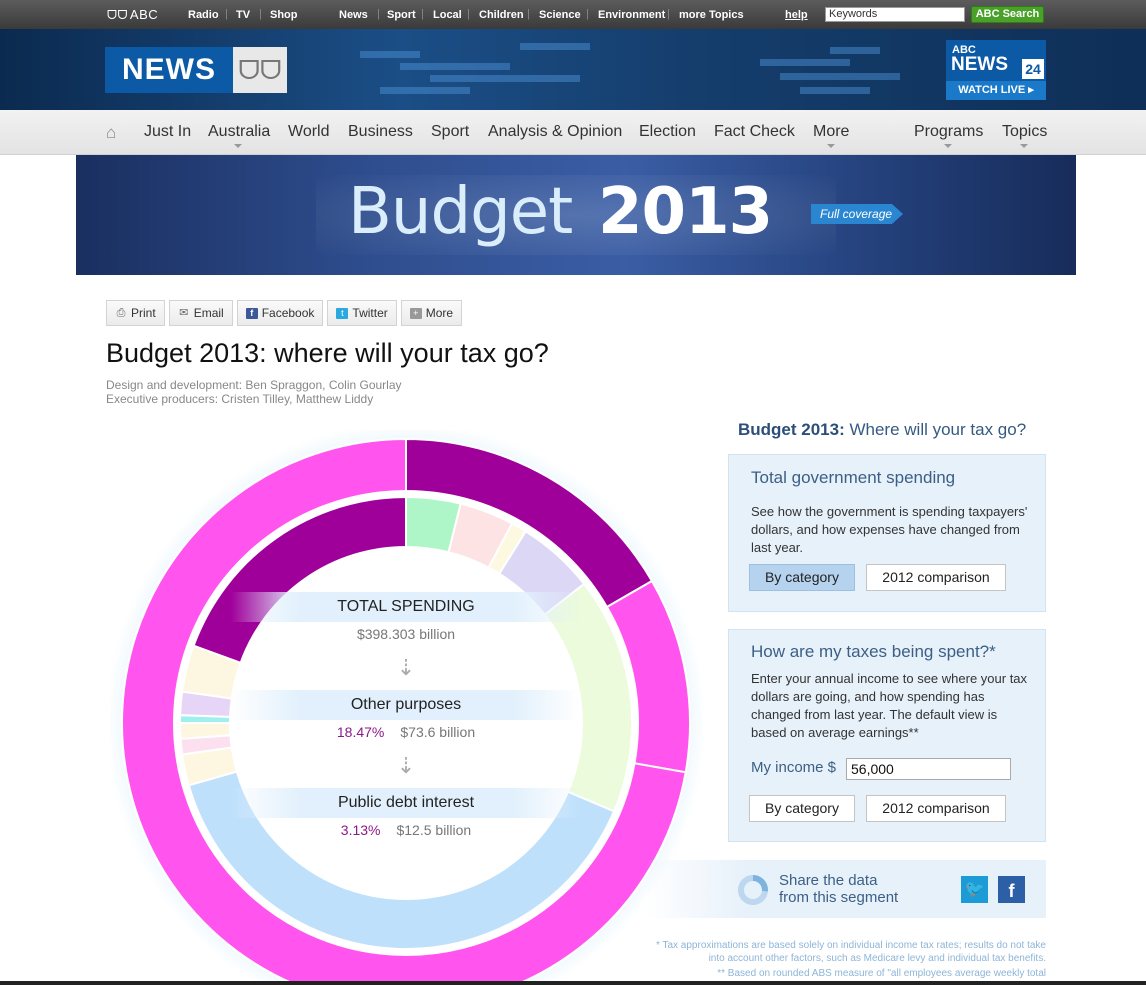 The width and height of the screenshot is (1146, 985). Describe the element at coordinates (996, 70) in the screenshot. I see `abc-news-24-logo: ABC NEWS 24 WATCH LIVE ▸` at that location.